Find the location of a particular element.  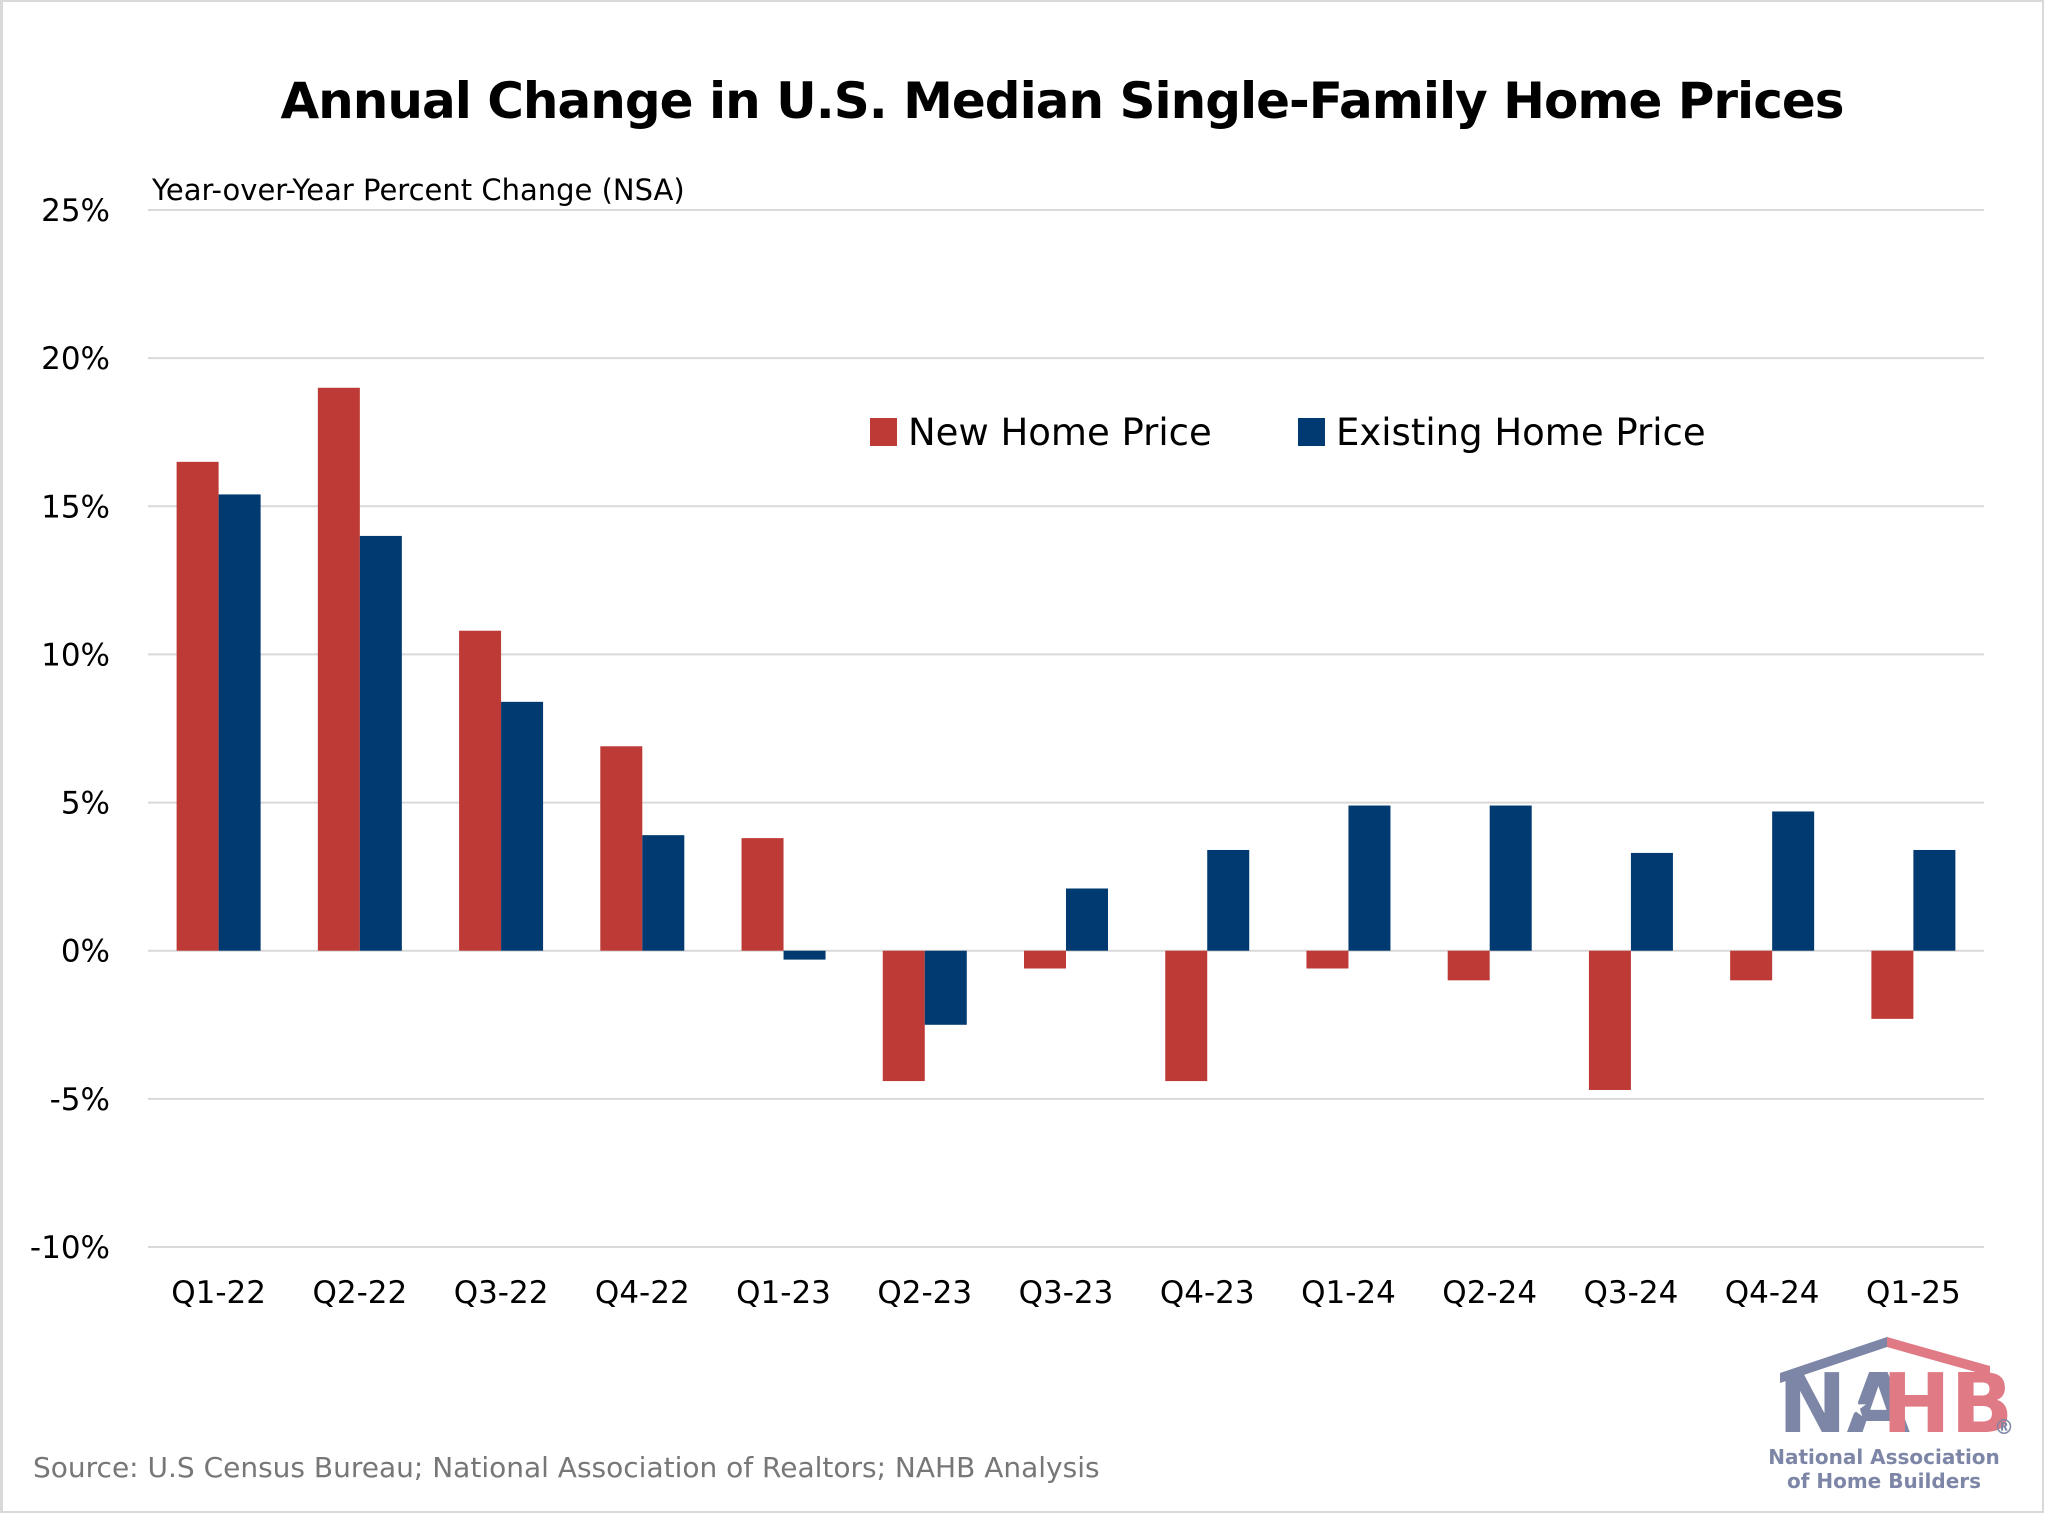

y-tick-label: 10% is located at coordinates (75, 655).